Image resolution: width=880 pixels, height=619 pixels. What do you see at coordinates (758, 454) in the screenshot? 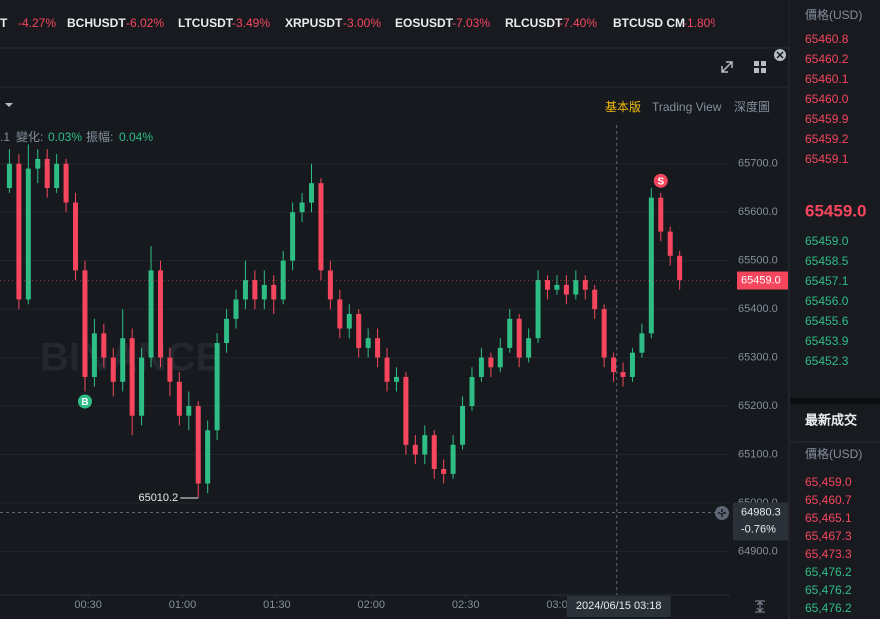
I see `y-tick-label: 65100.0` at bounding box center [758, 454].